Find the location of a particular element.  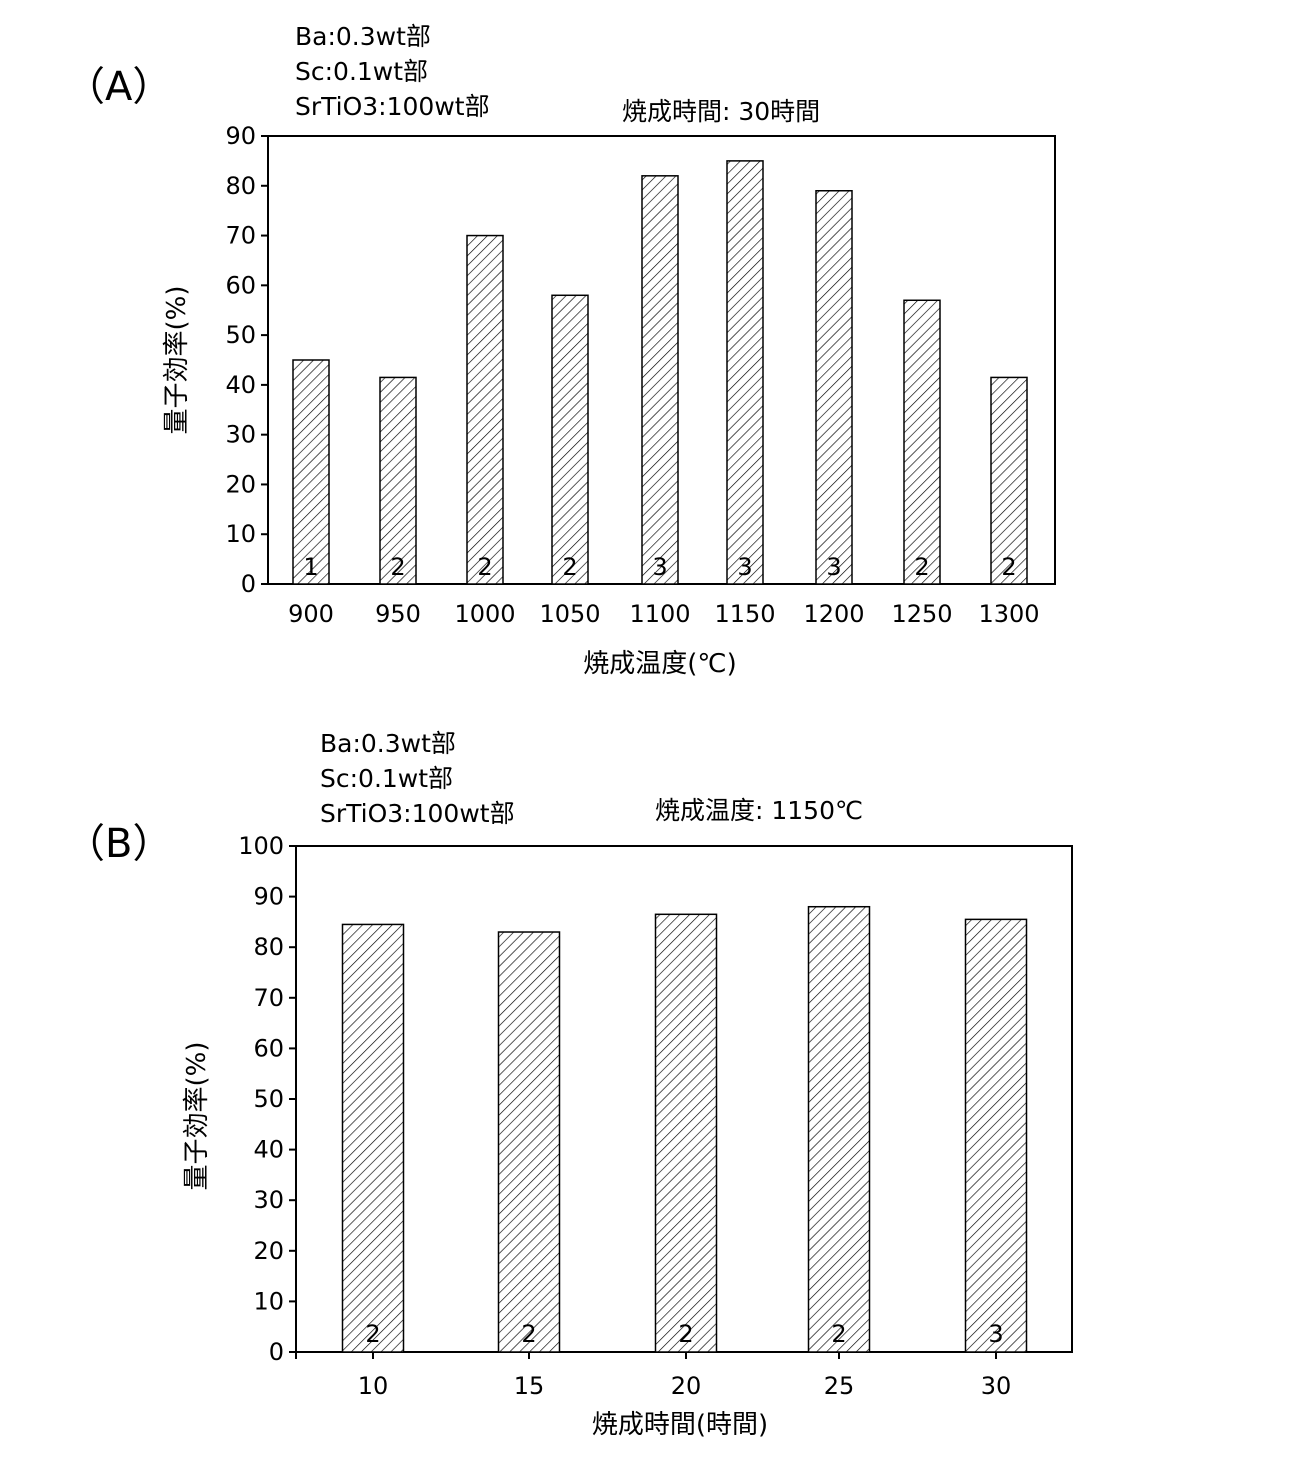

x-tick-label: 25 is located at coordinates (839, 1386).